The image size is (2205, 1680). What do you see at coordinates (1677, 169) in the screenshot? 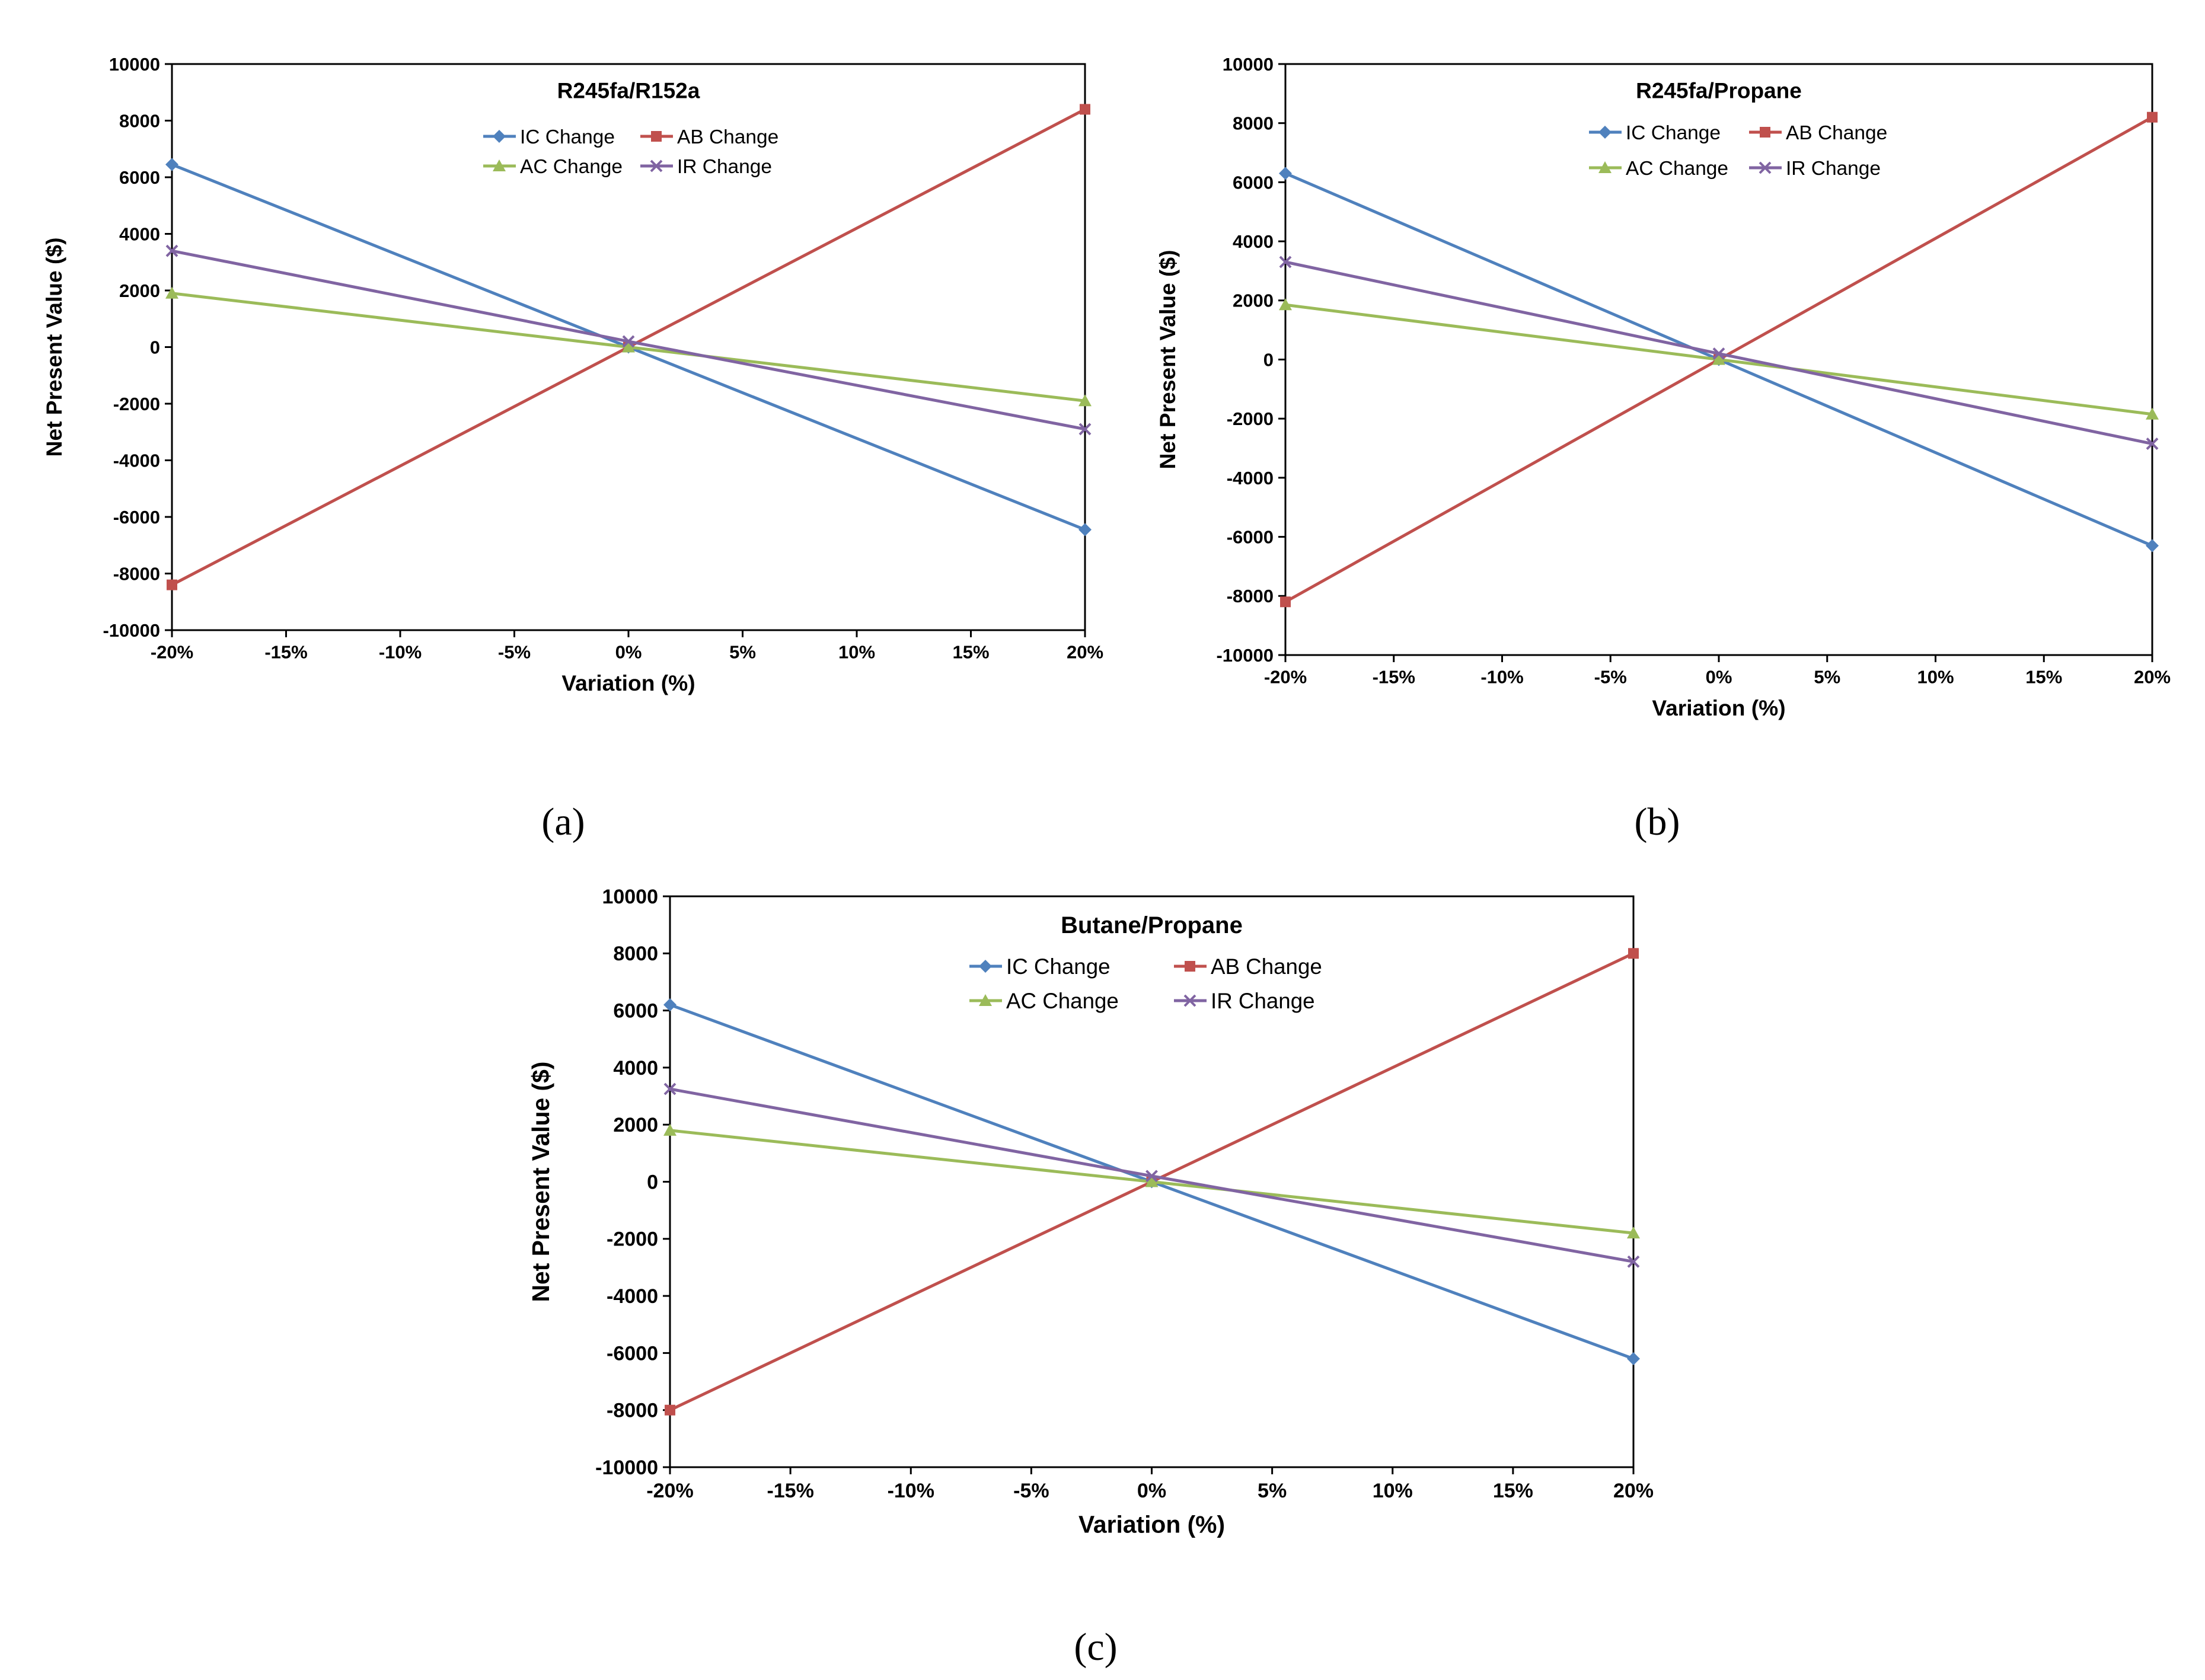
I see `legend-entry: AC Change` at bounding box center [1677, 169].